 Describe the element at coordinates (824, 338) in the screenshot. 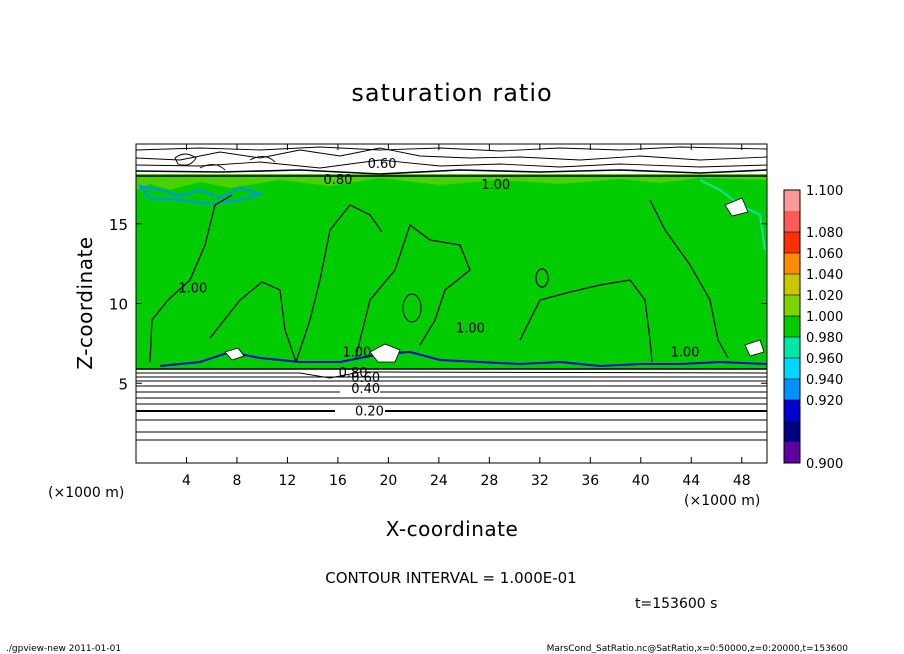

I see `colorbar-label: 0.980` at that location.